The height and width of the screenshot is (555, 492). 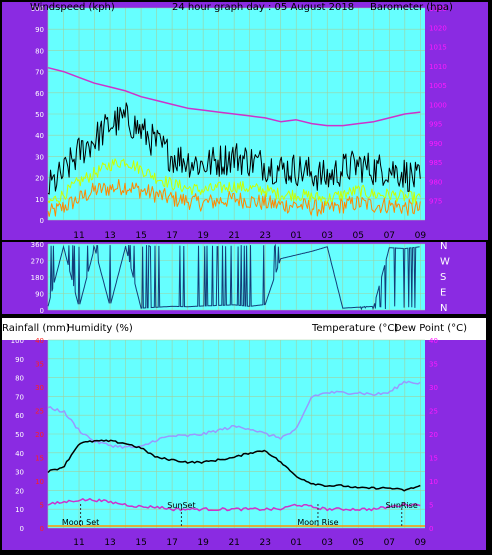 What do you see at coordinates (19, 473) in the screenshot?
I see `humidity-y-tick: 30` at bounding box center [19, 473].